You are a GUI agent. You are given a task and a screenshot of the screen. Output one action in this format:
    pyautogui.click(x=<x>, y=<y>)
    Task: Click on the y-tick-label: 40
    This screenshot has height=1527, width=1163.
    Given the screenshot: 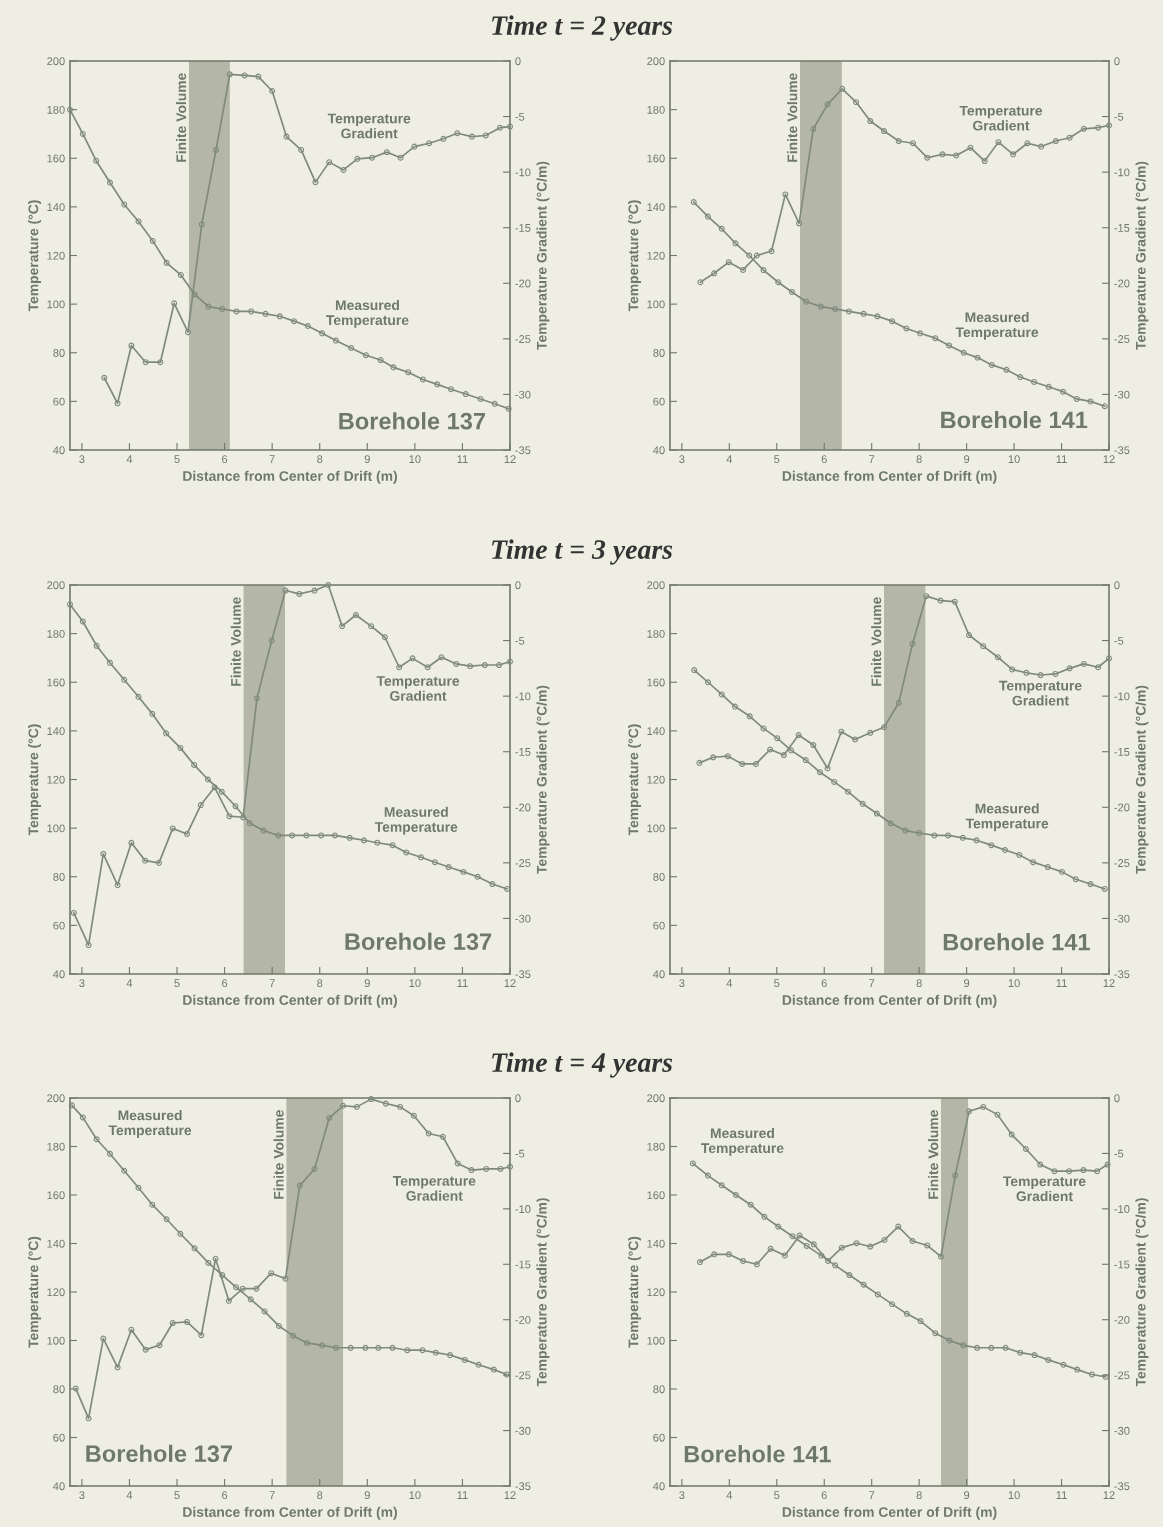 What is the action you would take?
    pyautogui.click(x=659, y=1486)
    